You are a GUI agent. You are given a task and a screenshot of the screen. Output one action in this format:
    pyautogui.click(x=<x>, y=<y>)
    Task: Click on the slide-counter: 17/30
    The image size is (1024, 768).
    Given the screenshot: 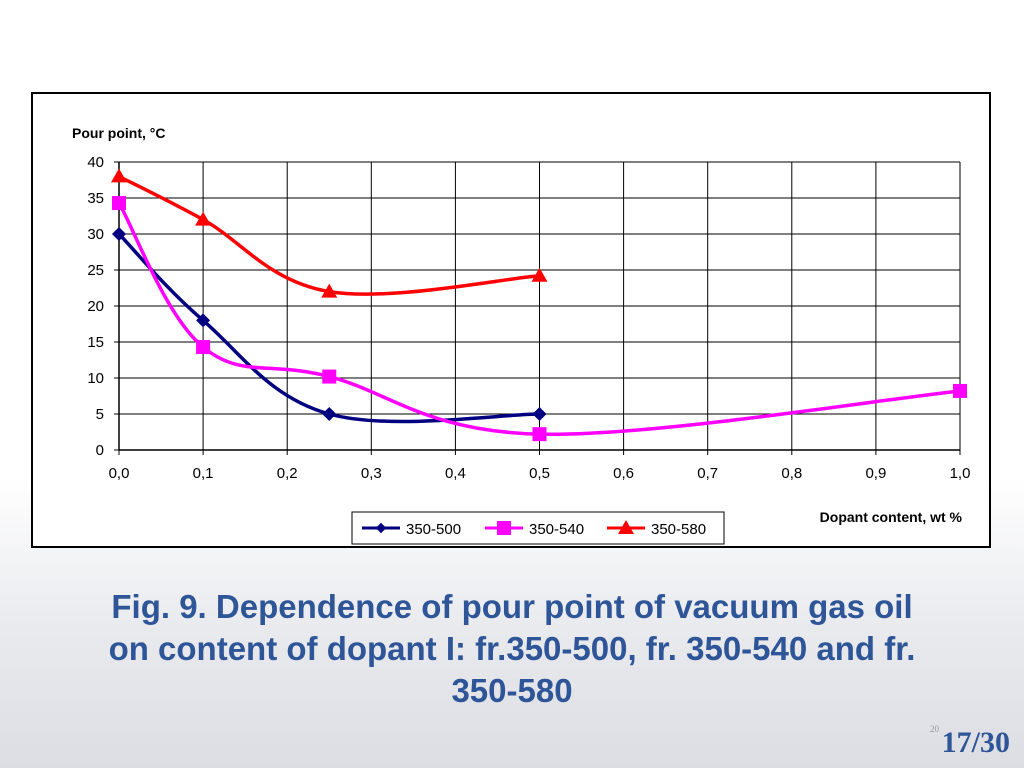 What is the action you would take?
    pyautogui.click(x=975, y=742)
    